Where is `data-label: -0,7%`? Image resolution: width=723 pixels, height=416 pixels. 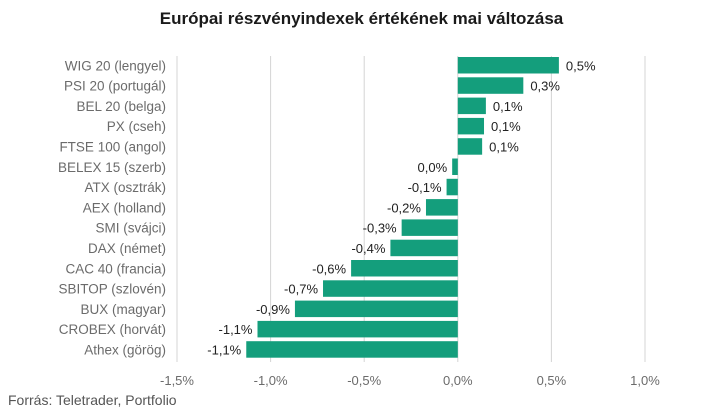
data-label: -0,7% is located at coordinates (301, 289).